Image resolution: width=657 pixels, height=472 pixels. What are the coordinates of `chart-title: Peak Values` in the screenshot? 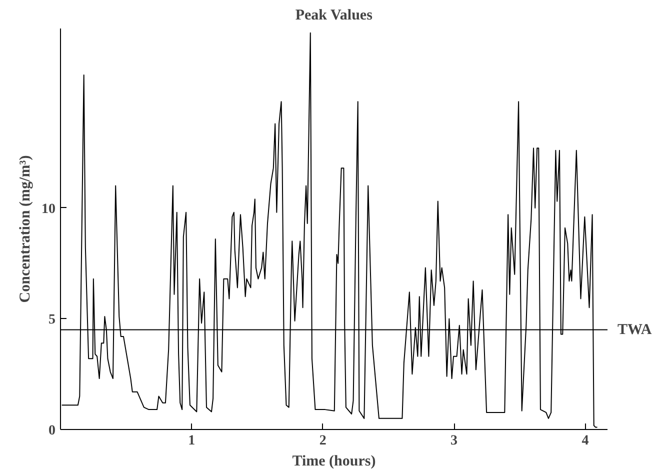 It's located at (334, 16).